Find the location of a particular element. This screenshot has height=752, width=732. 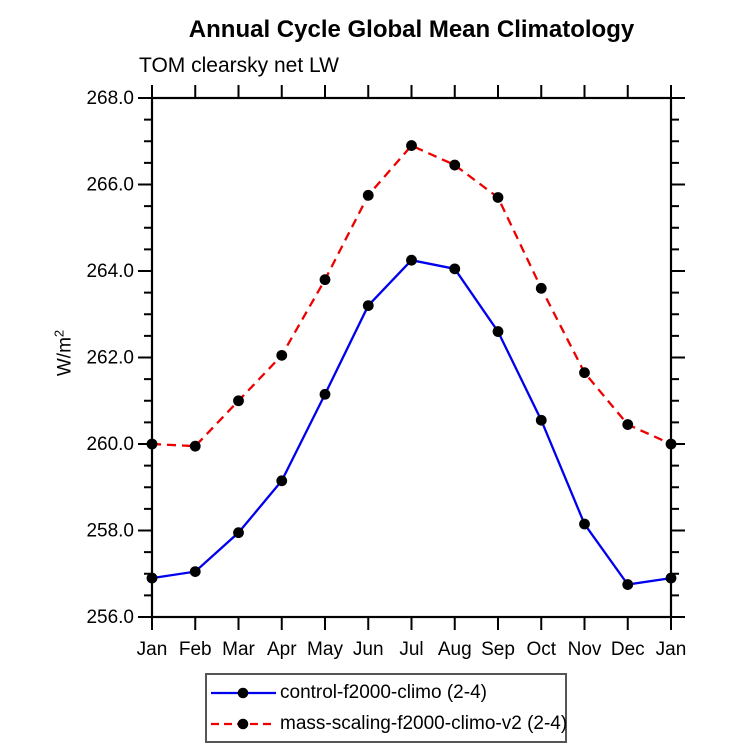

y-axis-label: W/m2 is located at coordinates (63, 353).